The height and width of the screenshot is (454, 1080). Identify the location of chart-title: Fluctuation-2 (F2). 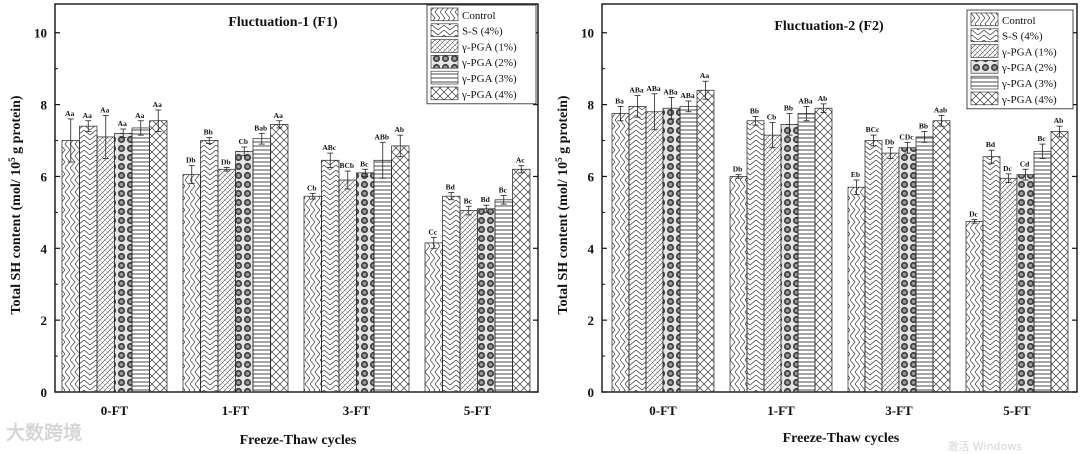
(829, 26).